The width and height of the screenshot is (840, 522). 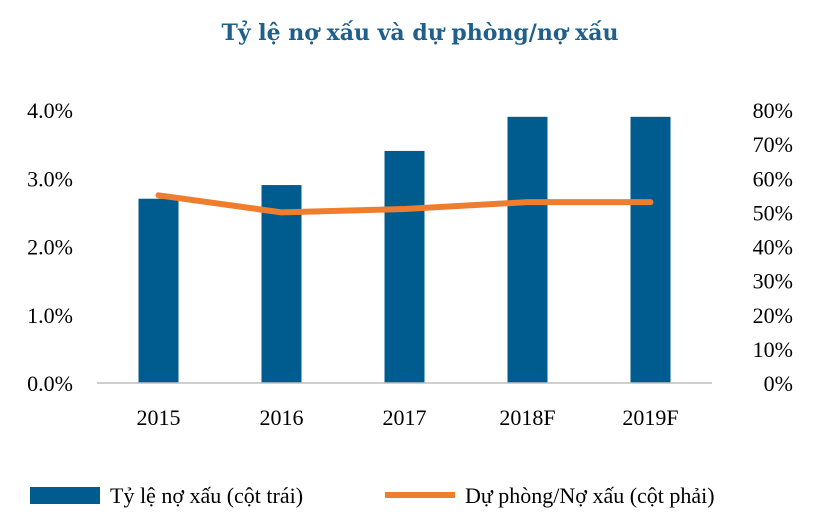 I want to click on right-tick-label: 80%, so click(x=773, y=110).